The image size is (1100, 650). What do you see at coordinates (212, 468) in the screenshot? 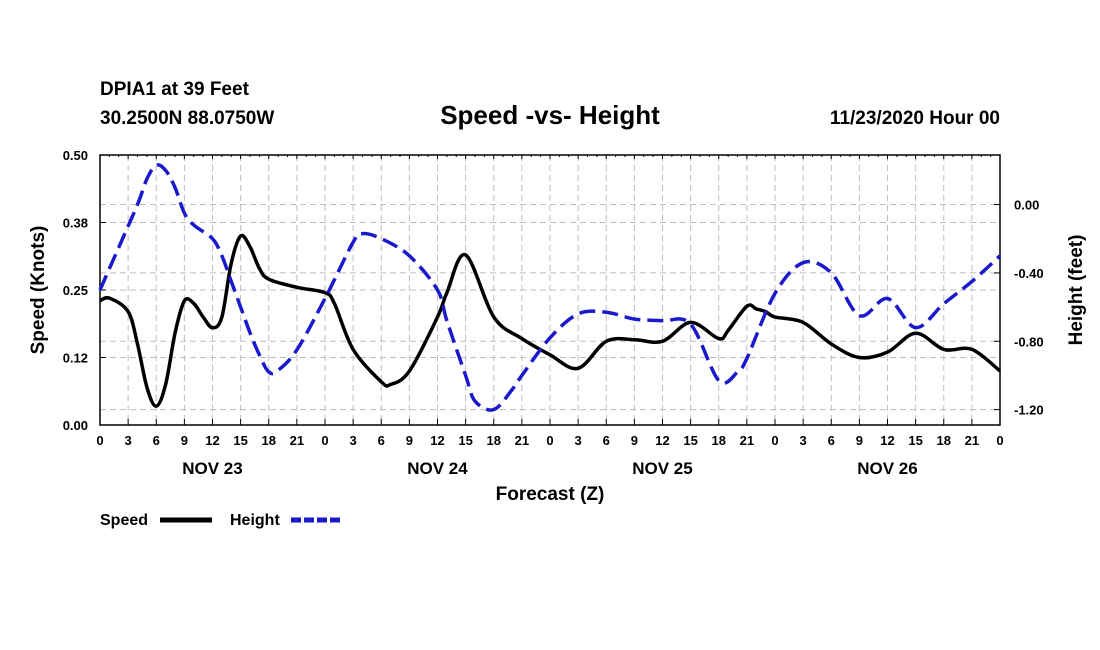
I see `day-label: NOV 23` at bounding box center [212, 468].